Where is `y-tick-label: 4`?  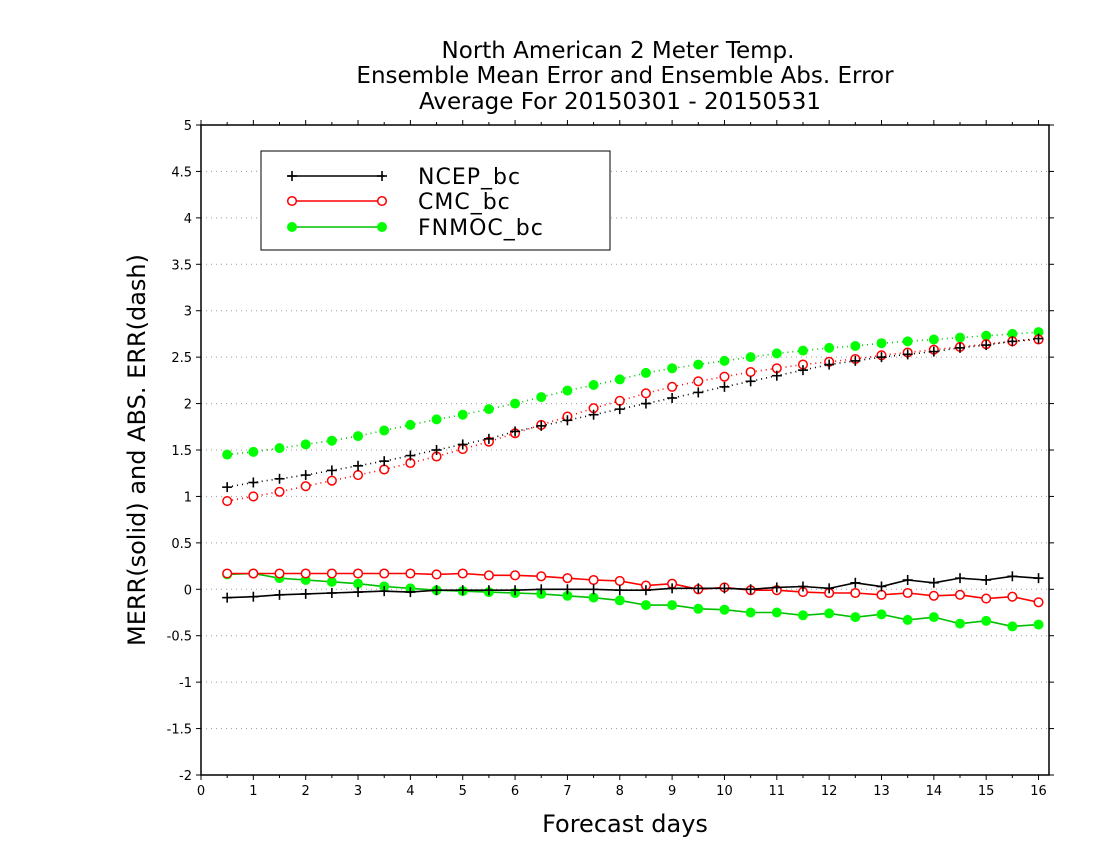
y-tick-label: 4 is located at coordinates (188, 219).